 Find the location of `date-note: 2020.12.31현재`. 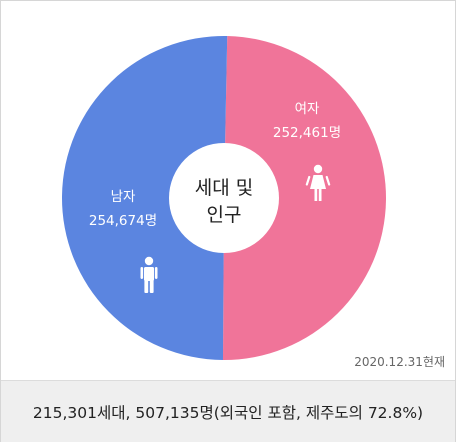

date-note: 2020.12.31현재 is located at coordinates (399, 362).